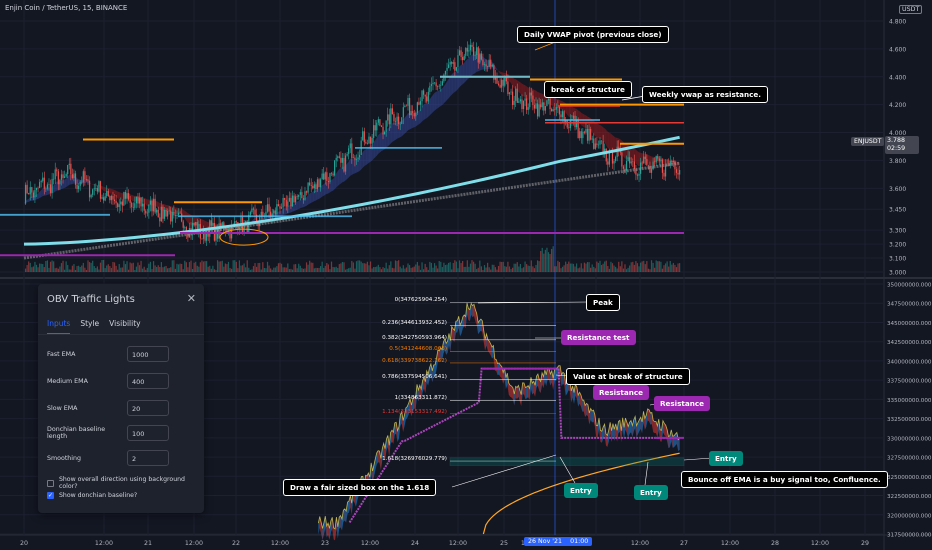  What do you see at coordinates (122, 381) in the screenshot?
I see `field-row-medium-ema: Medium EMA 400` at bounding box center [122, 381].